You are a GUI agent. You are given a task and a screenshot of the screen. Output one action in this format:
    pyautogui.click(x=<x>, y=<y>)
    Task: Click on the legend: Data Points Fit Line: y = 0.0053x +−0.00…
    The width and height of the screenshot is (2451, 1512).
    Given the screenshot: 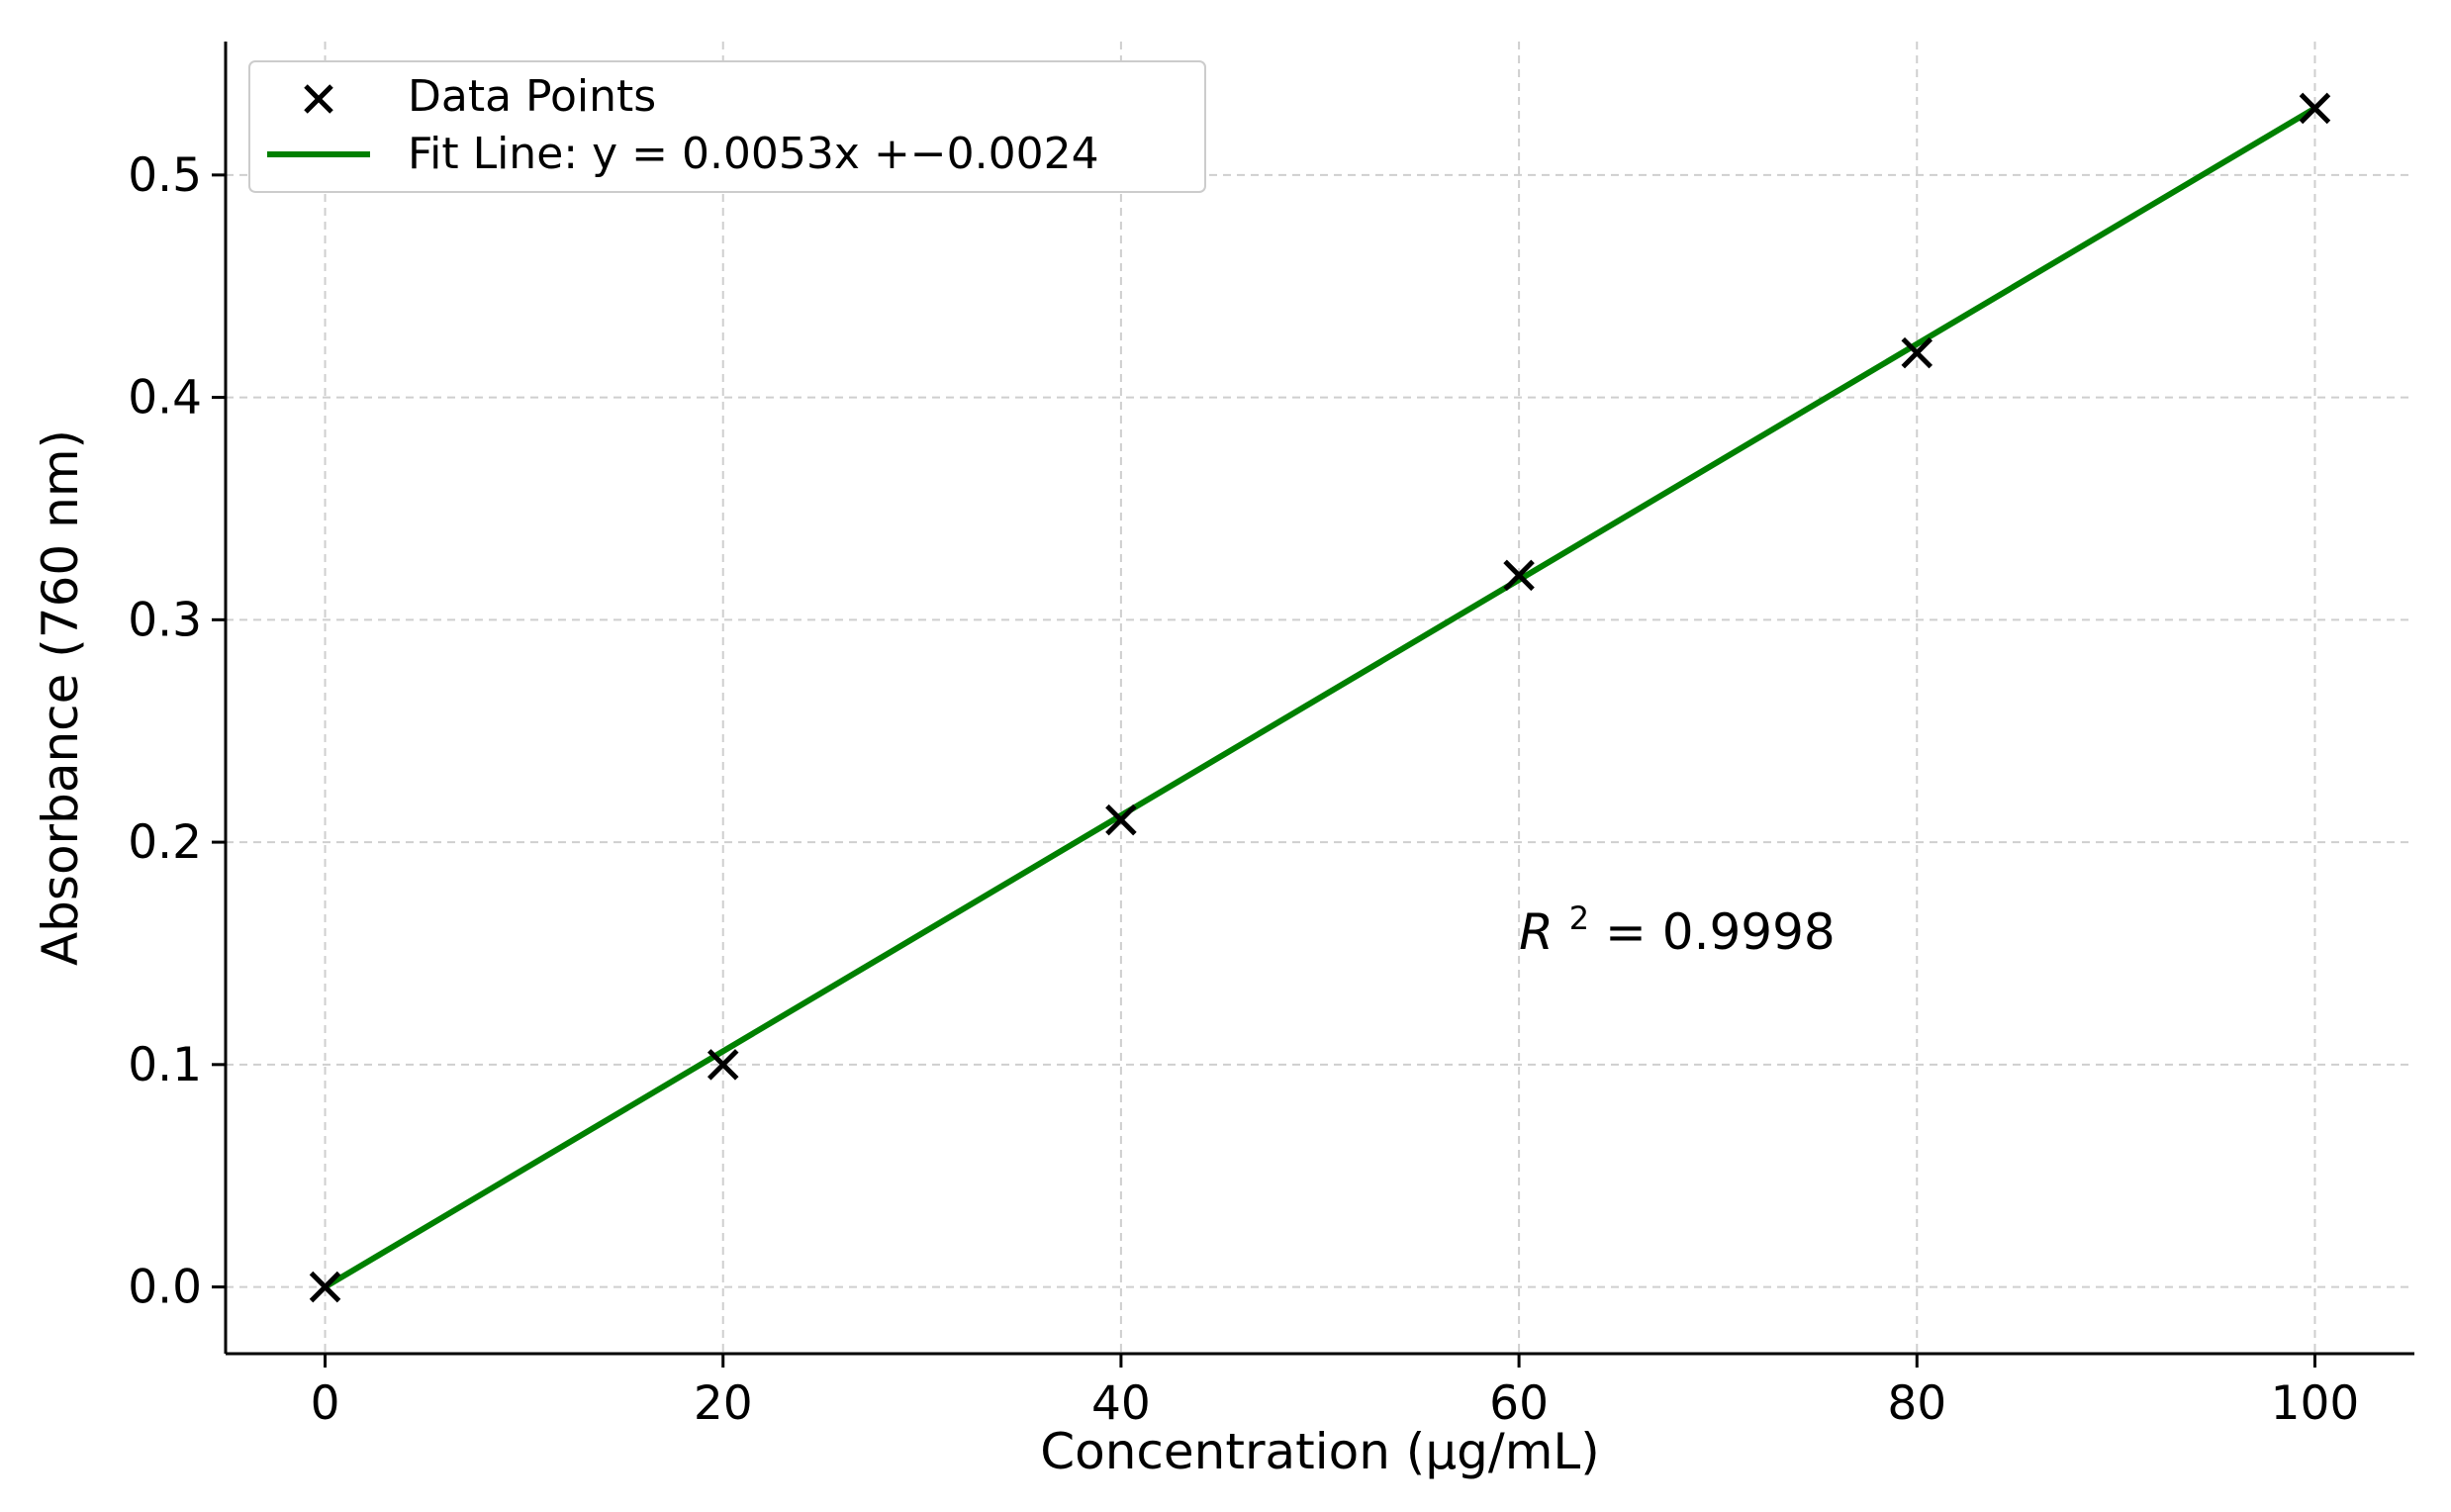 What is the action you would take?
    pyautogui.click(x=727, y=127)
    